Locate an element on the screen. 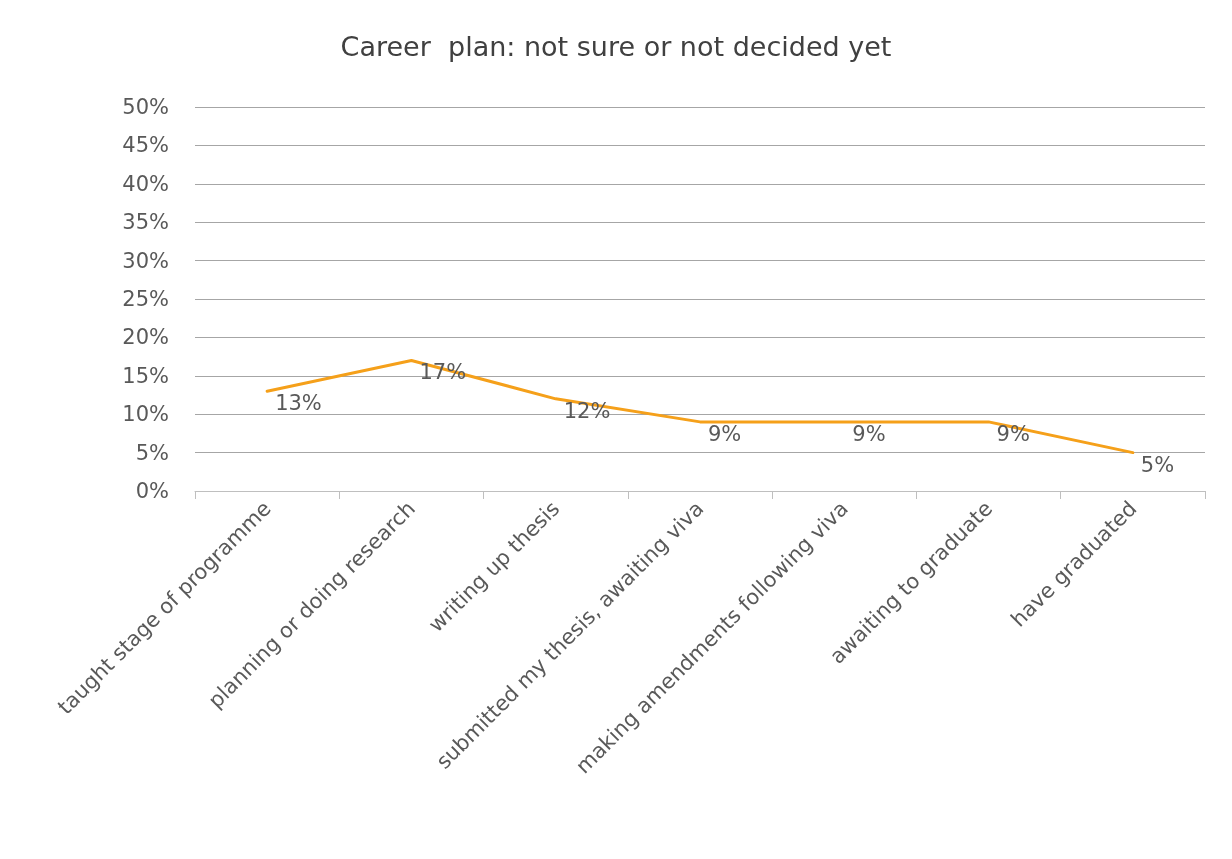 The height and width of the screenshot is (859, 1232). y-tick-label: 0% is located at coordinates (152, 491).